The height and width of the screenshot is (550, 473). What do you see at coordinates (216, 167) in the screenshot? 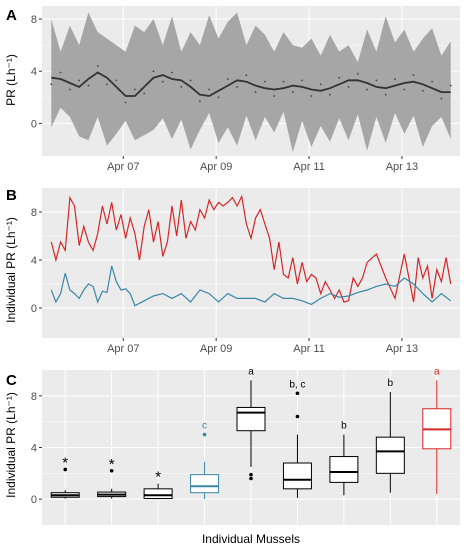
I see `panel-a-xtick-label: Apr 09` at bounding box center [216, 167].